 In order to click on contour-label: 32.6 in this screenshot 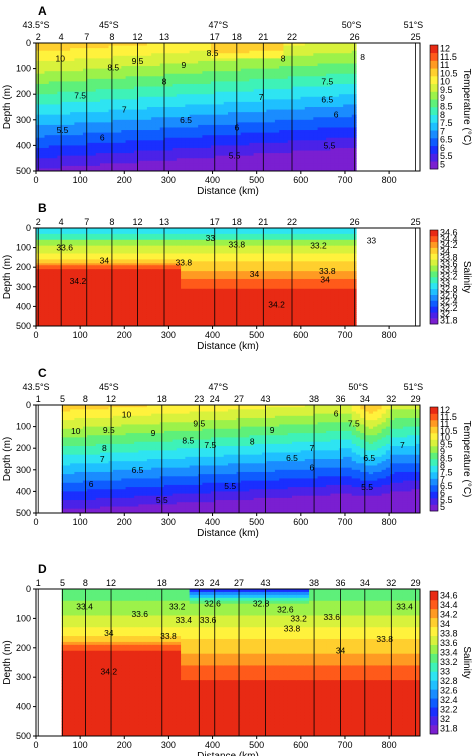, I will do `click(212, 604)`.